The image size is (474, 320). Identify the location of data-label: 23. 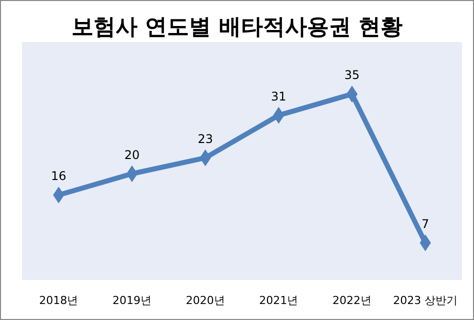
(205, 139).